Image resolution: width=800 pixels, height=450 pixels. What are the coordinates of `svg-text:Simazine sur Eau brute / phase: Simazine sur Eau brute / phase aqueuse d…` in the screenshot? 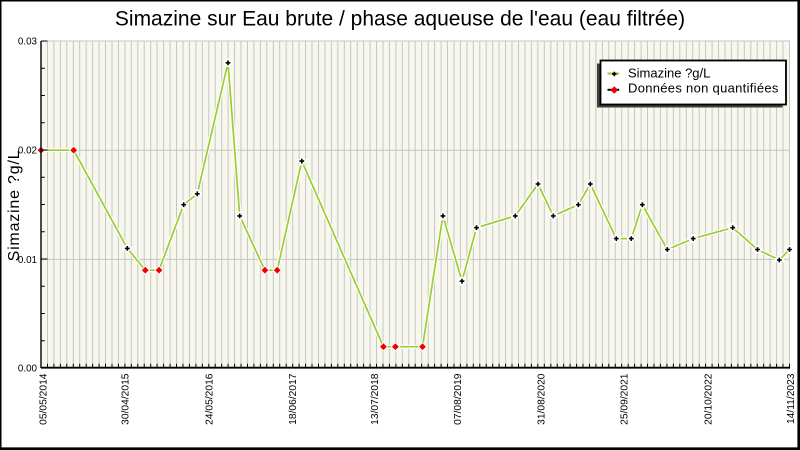 It's located at (400, 19).